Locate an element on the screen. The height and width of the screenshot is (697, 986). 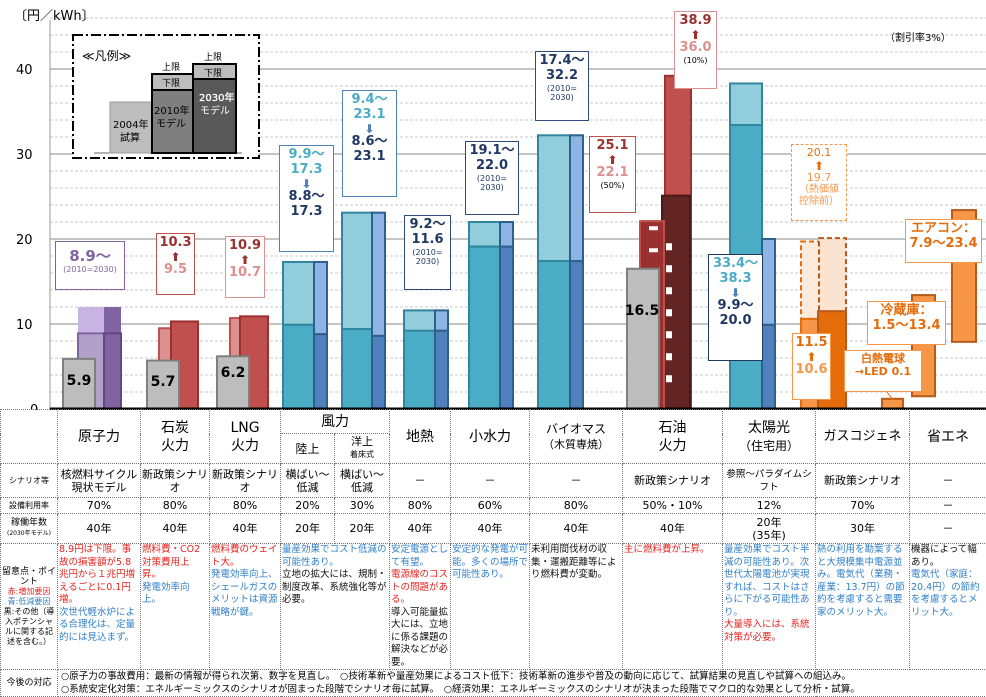
bar-7-2030-lower is located at coordinates (576, 335).